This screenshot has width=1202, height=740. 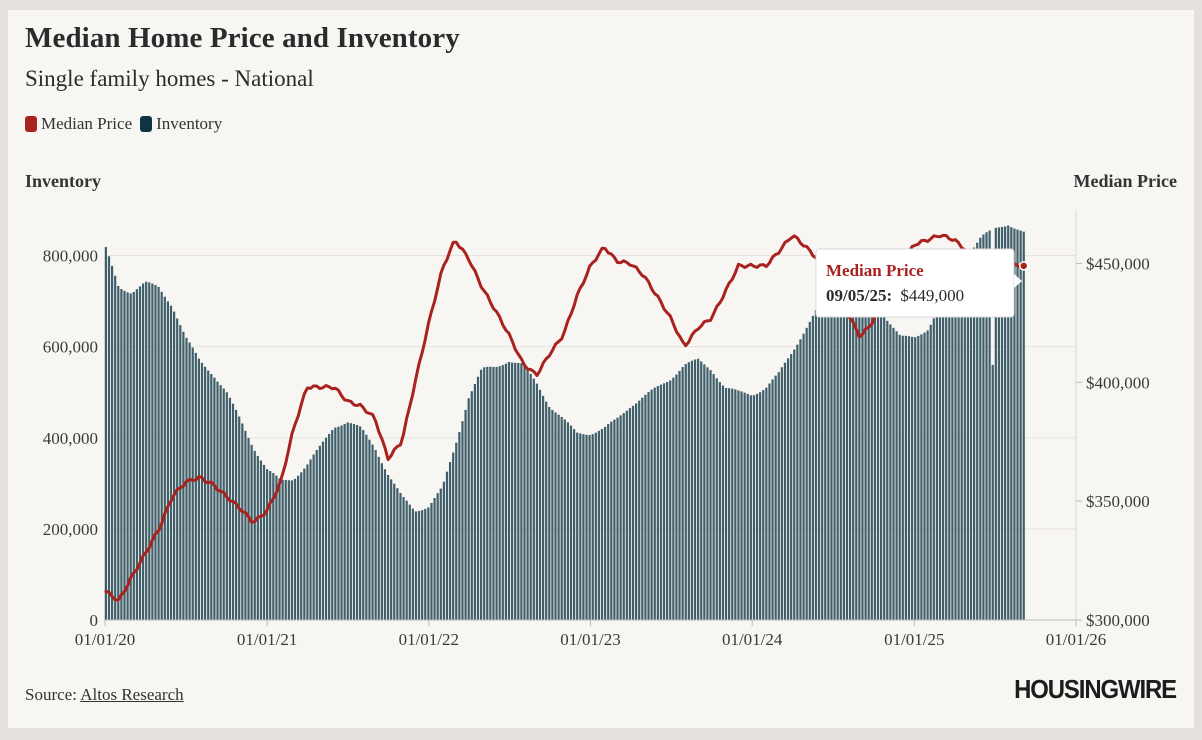 I want to click on legend: Median Price Inventory, so click(x=127, y=124).